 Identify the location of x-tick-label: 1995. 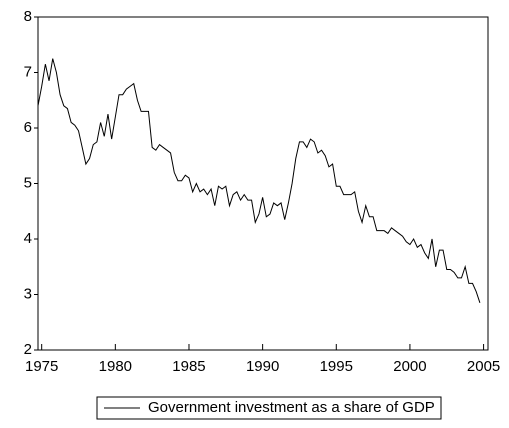
(336, 366).